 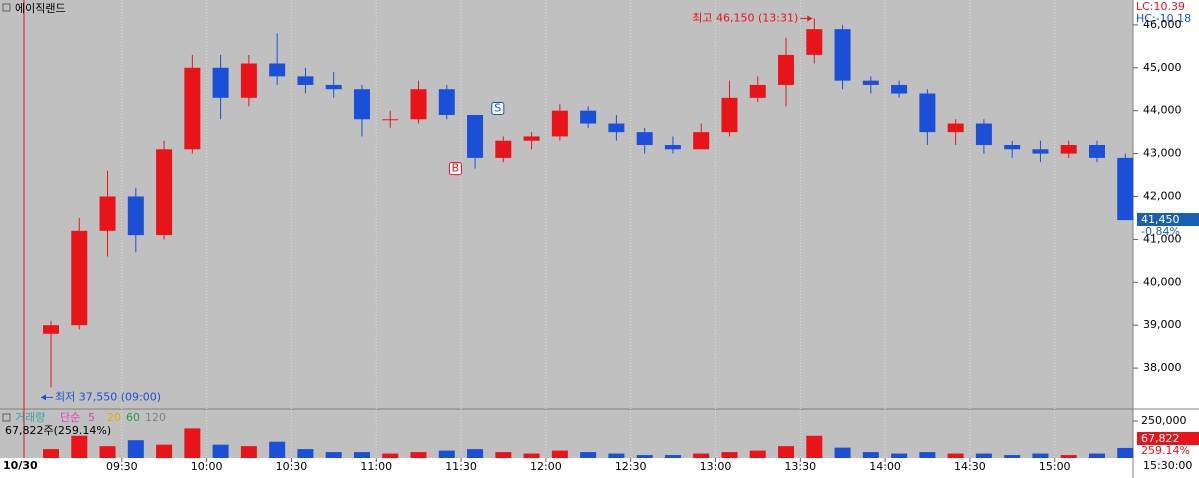 I want to click on x-tick-label: 11:30, so click(x=461, y=466).